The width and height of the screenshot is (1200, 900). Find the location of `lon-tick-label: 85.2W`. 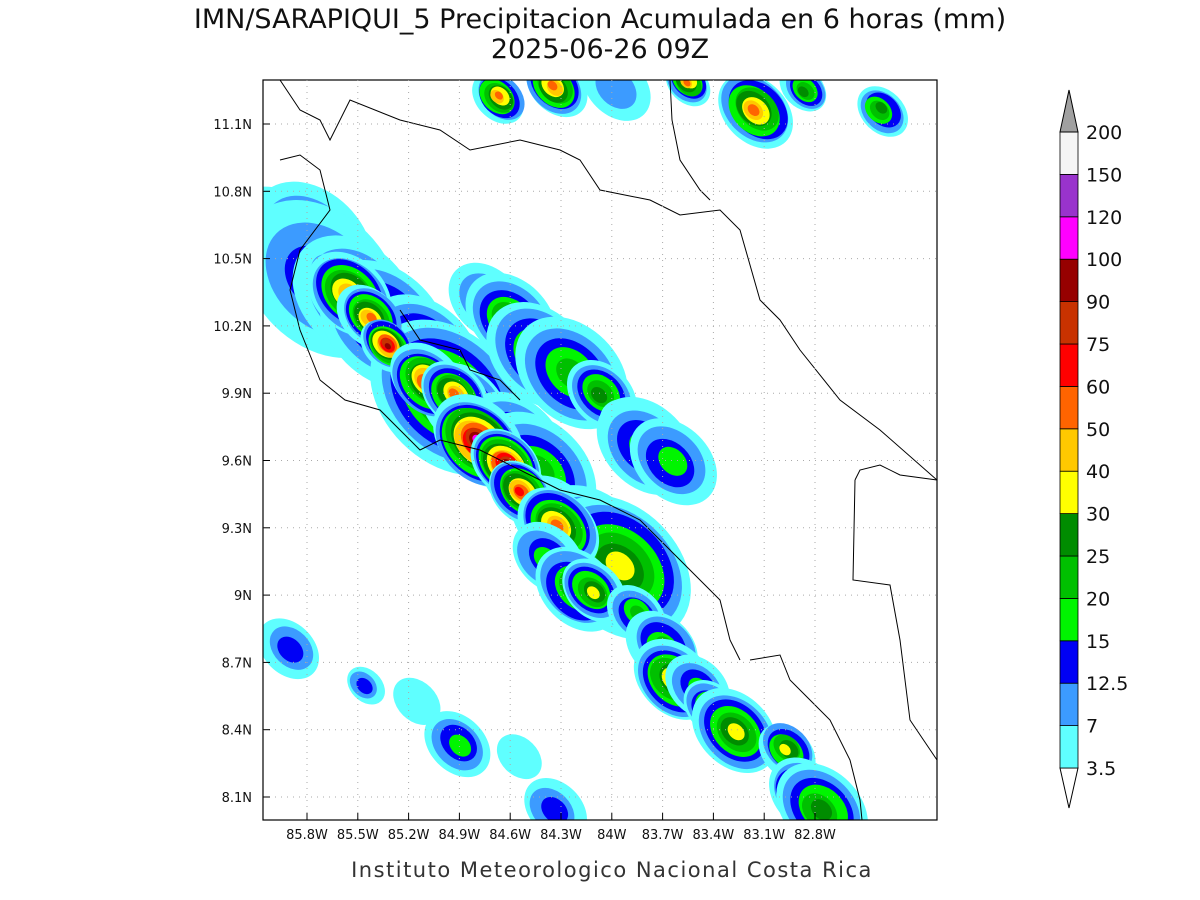

lon-tick-label: 85.2W is located at coordinates (409, 835).